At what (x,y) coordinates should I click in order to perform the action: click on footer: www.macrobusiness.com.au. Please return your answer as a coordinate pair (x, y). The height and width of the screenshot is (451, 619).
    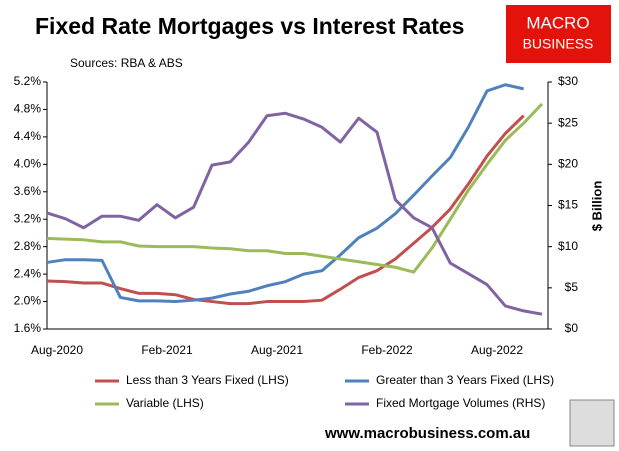
    Looking at the image, I should click on (427, 433).